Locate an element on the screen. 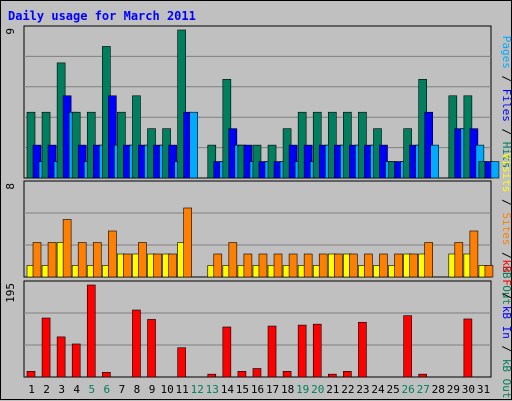  x-tick-label: 4 is located at coordinates (76, 389).